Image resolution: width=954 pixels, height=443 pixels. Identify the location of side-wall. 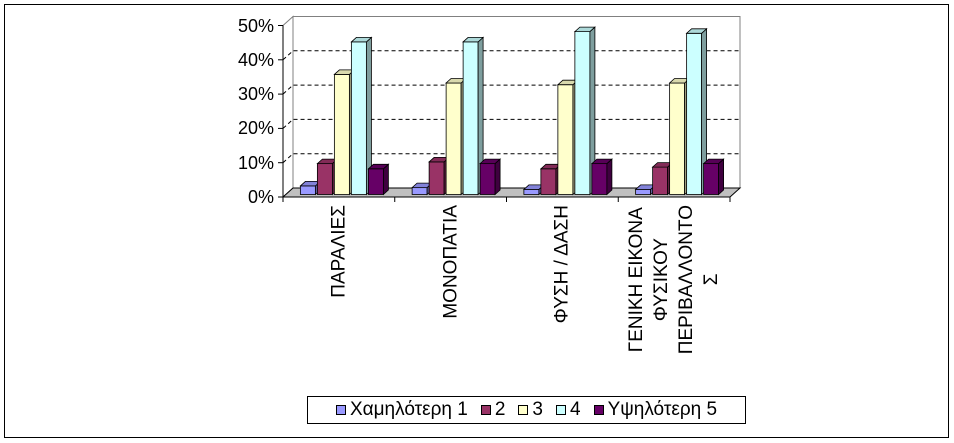
(288, 107).